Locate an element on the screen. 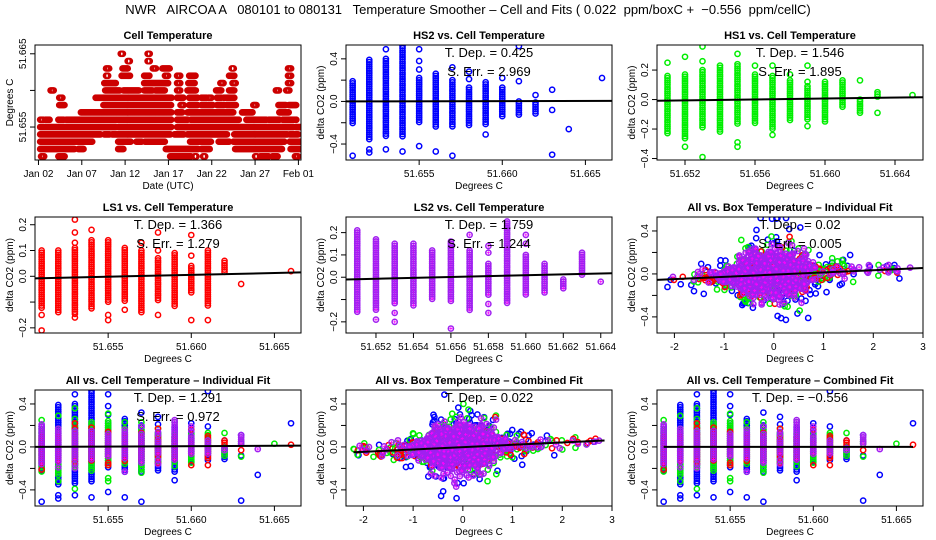  panel-title: All vs. Box Temperature – Individual Fit is located at coordinates (790, 208).